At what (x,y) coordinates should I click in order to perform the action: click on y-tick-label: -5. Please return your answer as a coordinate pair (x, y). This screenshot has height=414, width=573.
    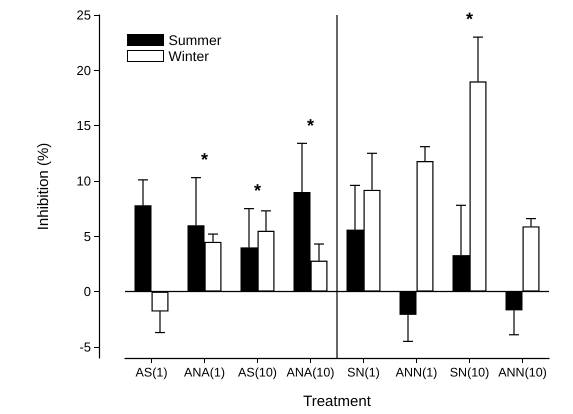
    Looking at the image, I should click on (85, 346).